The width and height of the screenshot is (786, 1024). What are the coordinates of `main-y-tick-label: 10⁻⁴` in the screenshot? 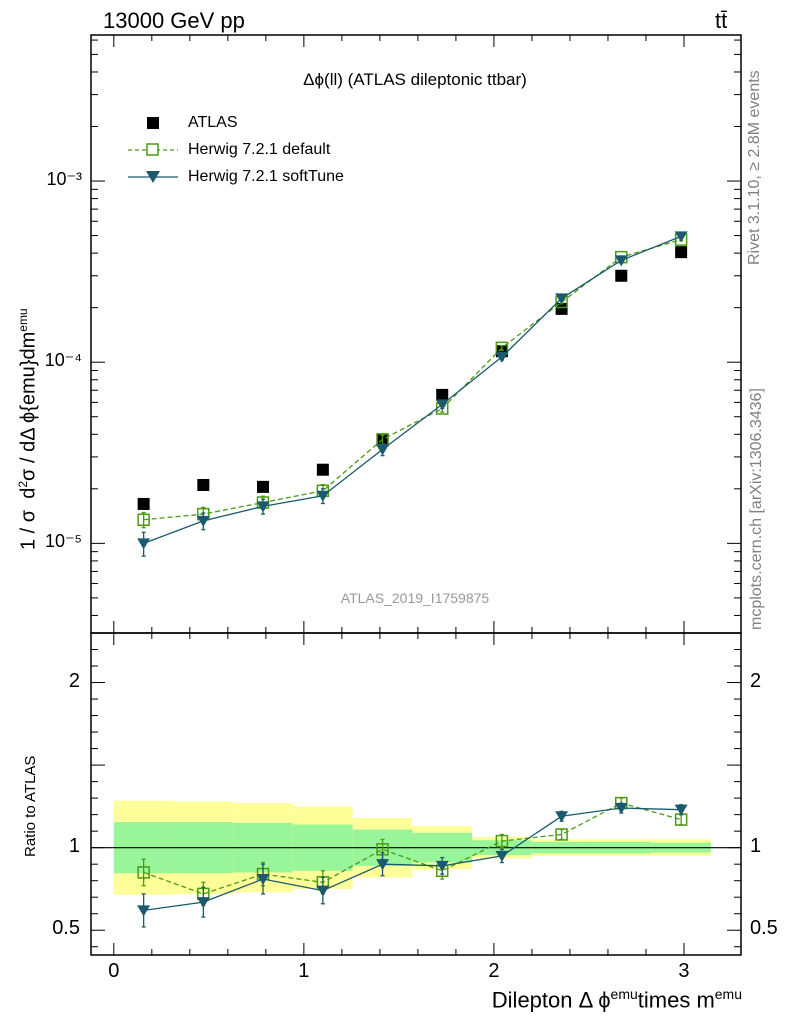 It's located at (63, 360).